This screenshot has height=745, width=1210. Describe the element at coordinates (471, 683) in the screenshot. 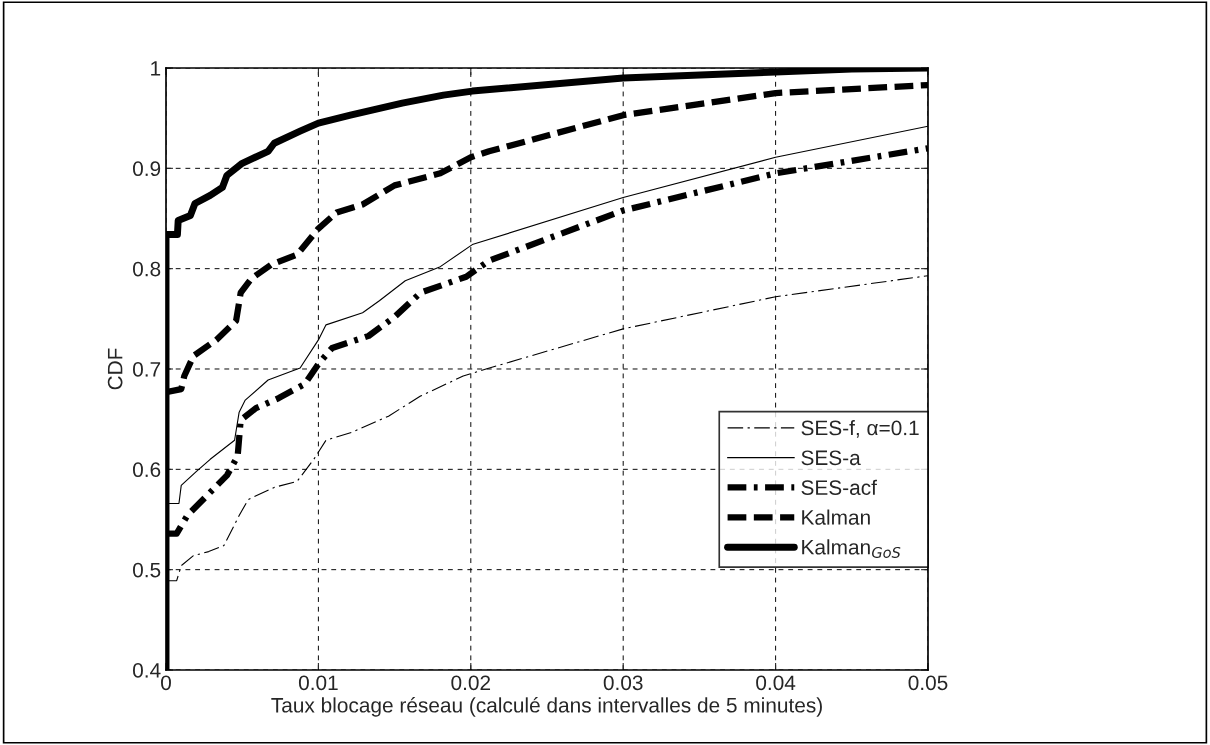

I see `x-tick-label: 0.02` at that location.